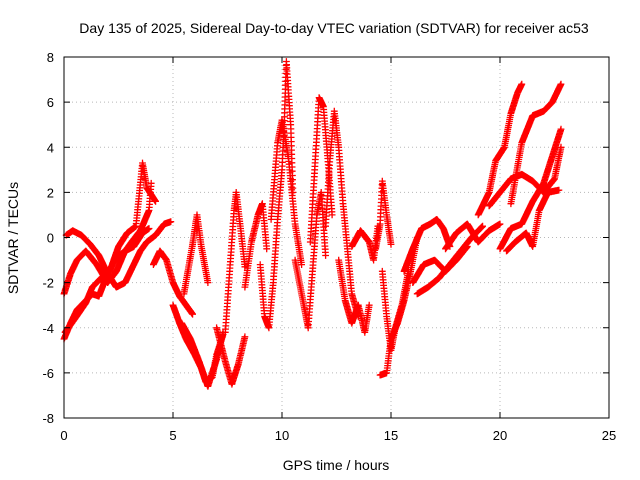 The width and height of the screenshot is (640, 480). What do you see at coordinates (336, 465) in the screenshot?
I see `x-axis-label: GPS time / hours` at bounding box center [336, 465].